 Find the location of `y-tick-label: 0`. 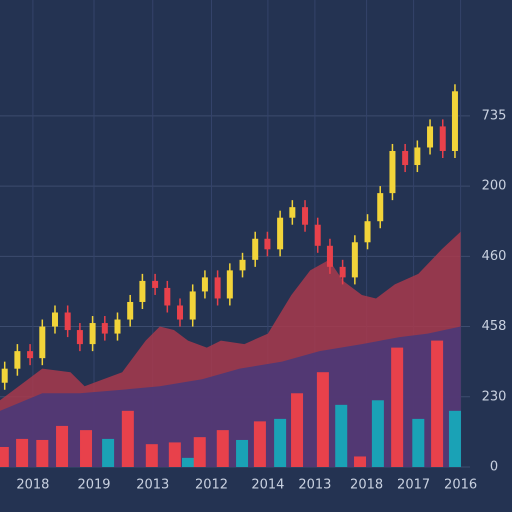

y-tick-label: 0 is located at coordinates (494, 467).